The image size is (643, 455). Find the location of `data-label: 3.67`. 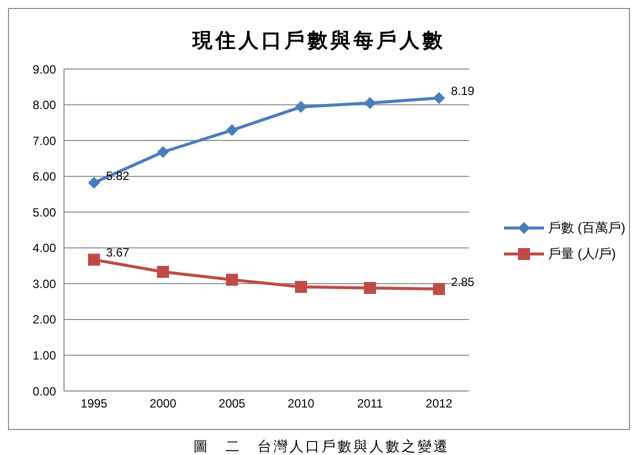

data-label: 3.67 is located at coordinates (118, 253).